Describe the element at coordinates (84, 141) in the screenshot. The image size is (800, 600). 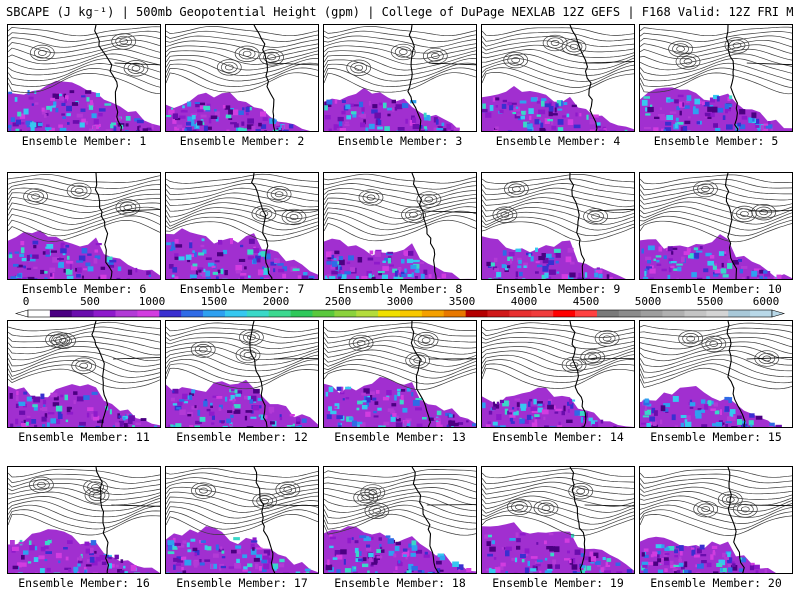
I see `ensemble-member-label: Ensemble Member: 1` at that location.